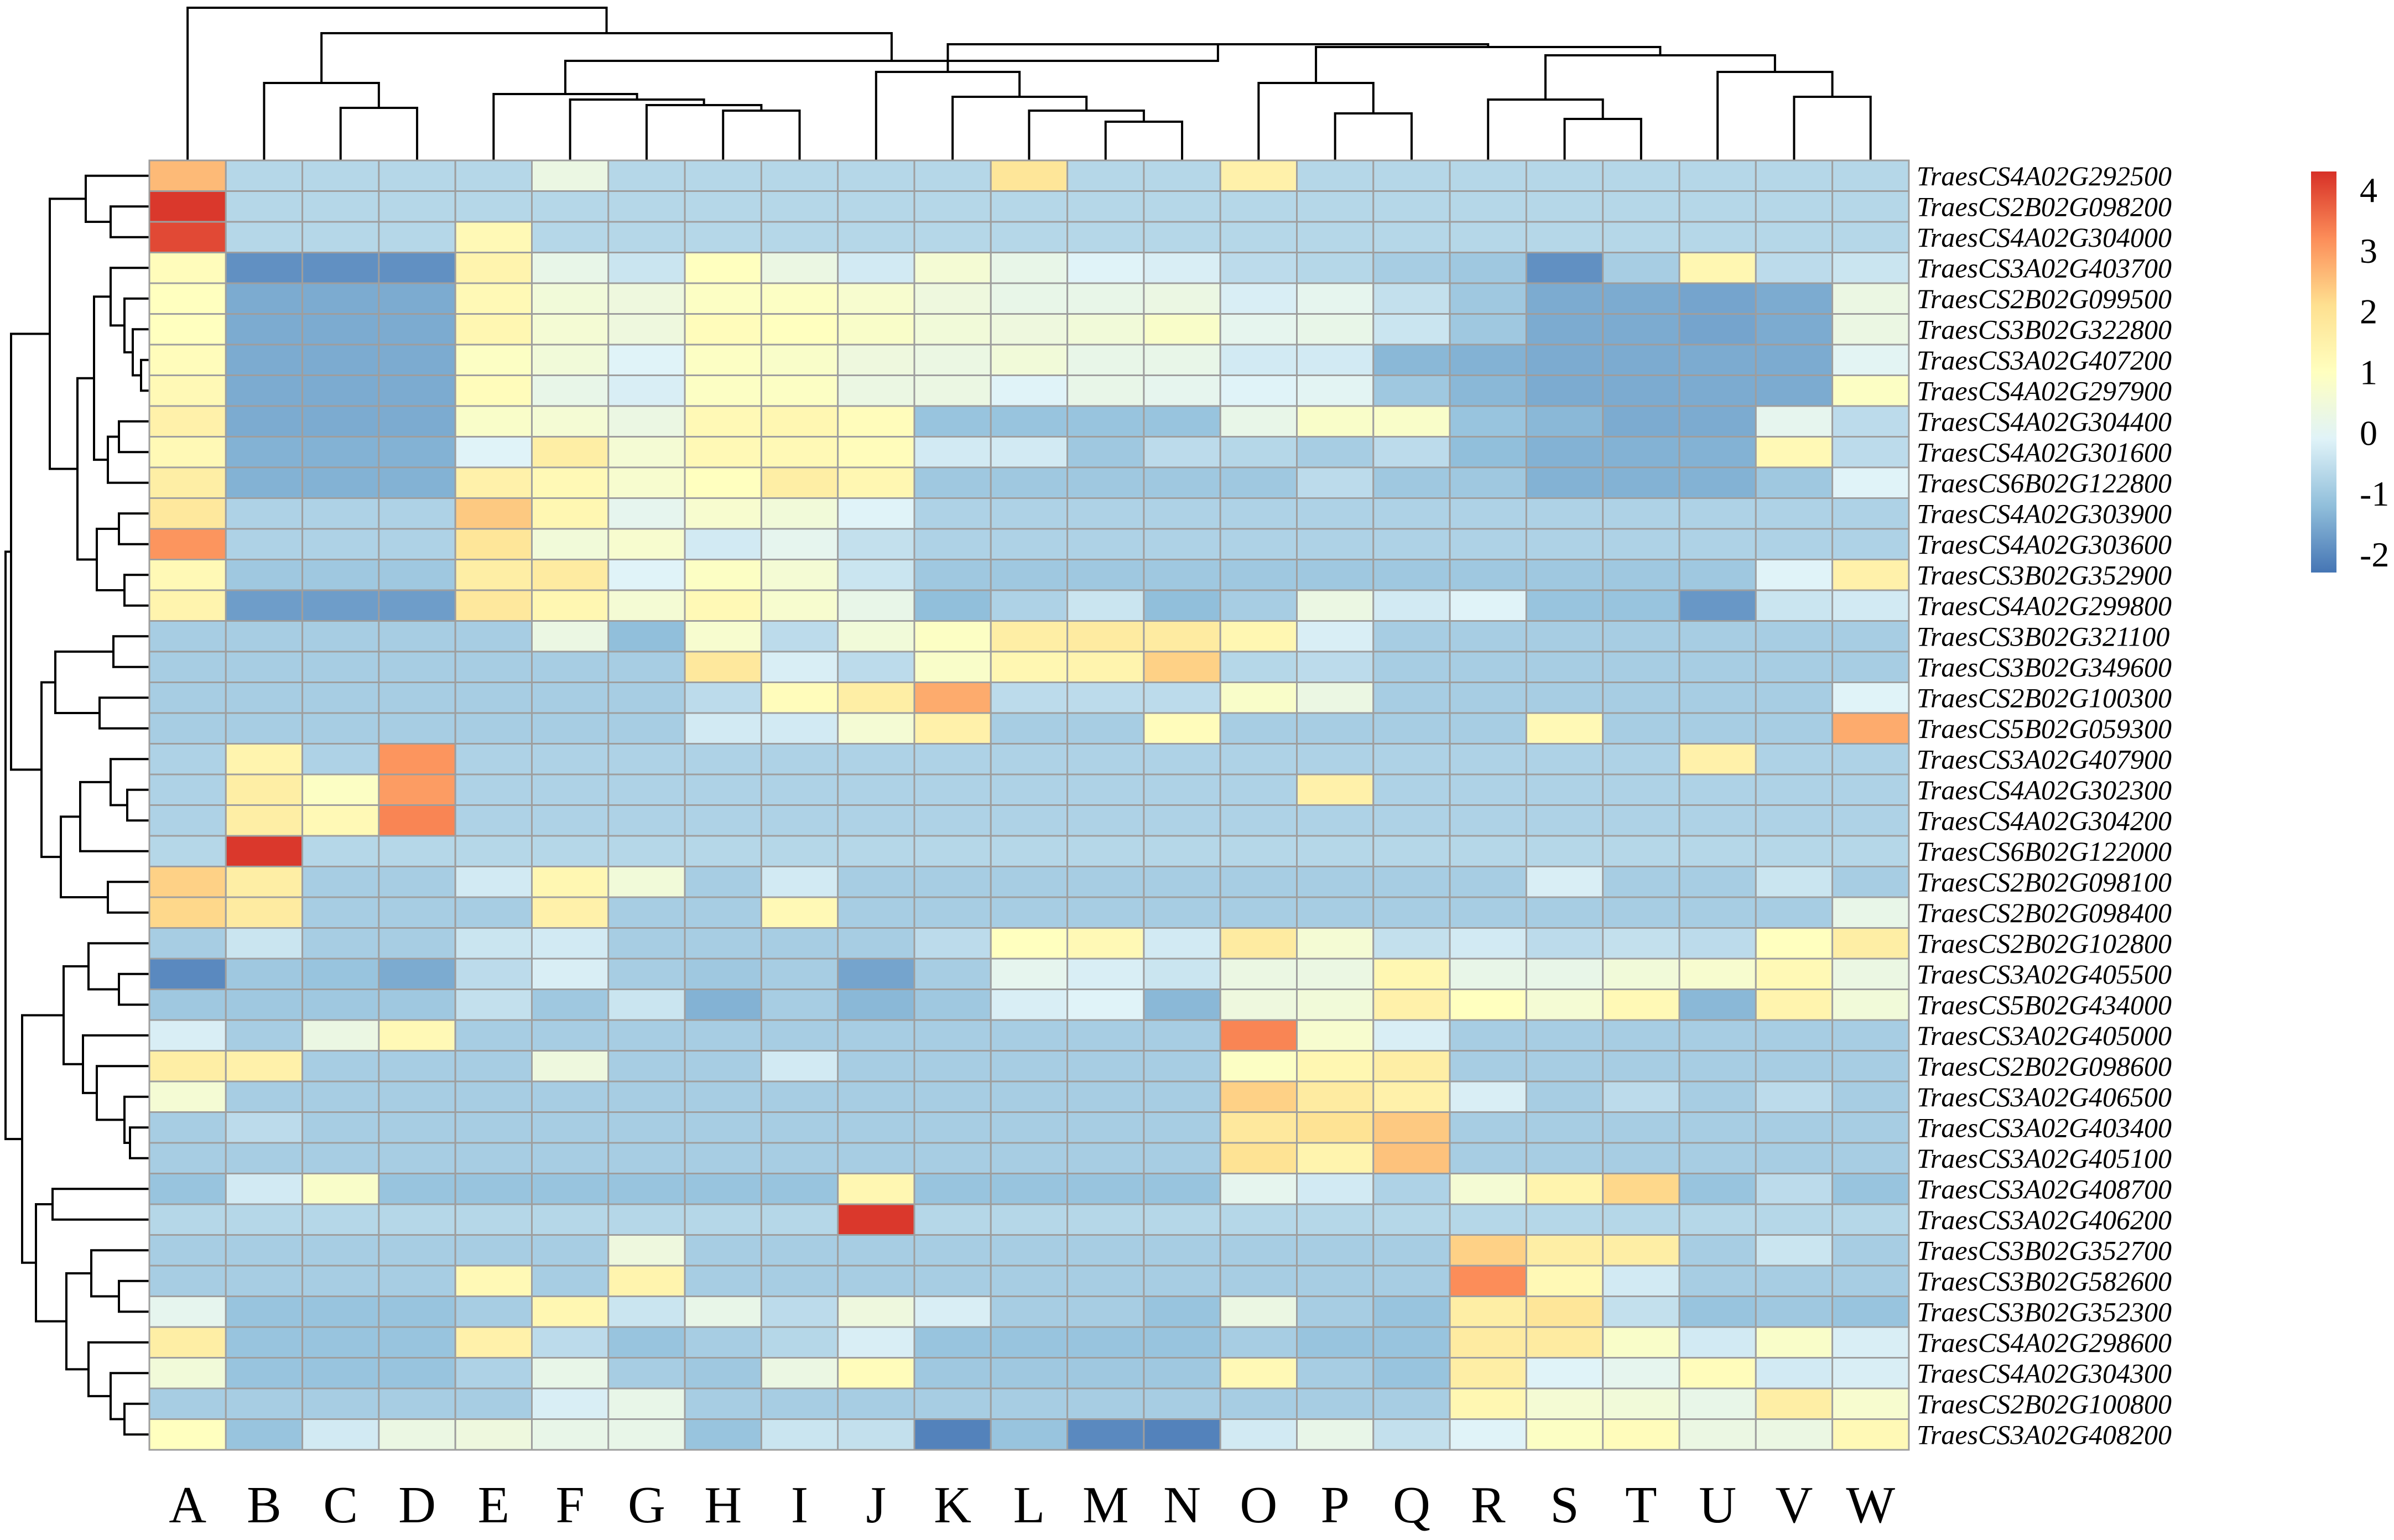 Image resolution: width=2394 pixels, height=1540 pixels. What do you see at coordinates (2044, 1219) in the screenshot?
I see `row-label: TraesCS3A02G406200` at bounding box center [2044, 1219].